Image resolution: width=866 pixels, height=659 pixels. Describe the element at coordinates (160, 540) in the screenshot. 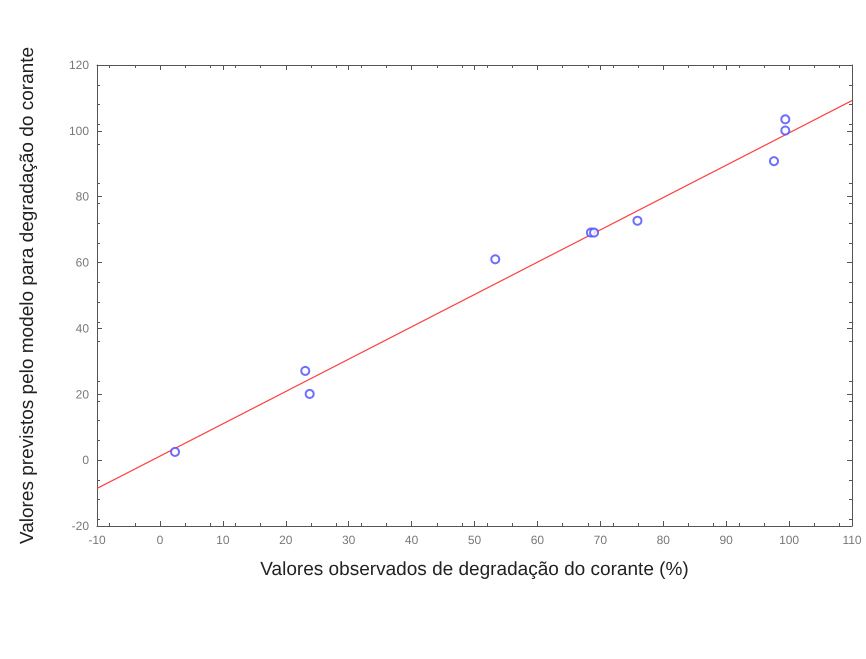

I see `x-tick-label: 0` at that location.